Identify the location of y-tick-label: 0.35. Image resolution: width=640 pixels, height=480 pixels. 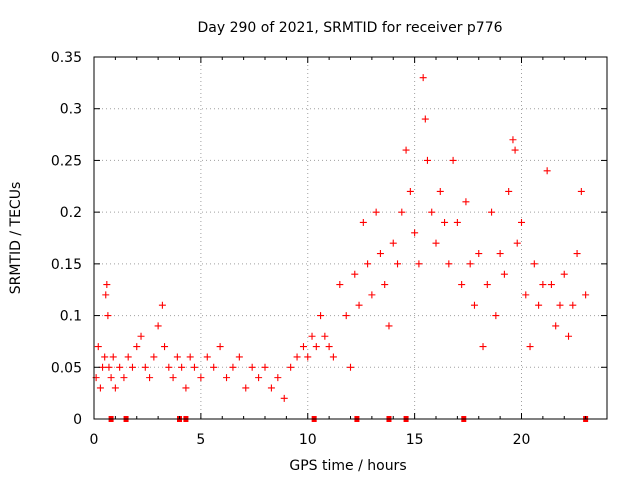
(66, 58).